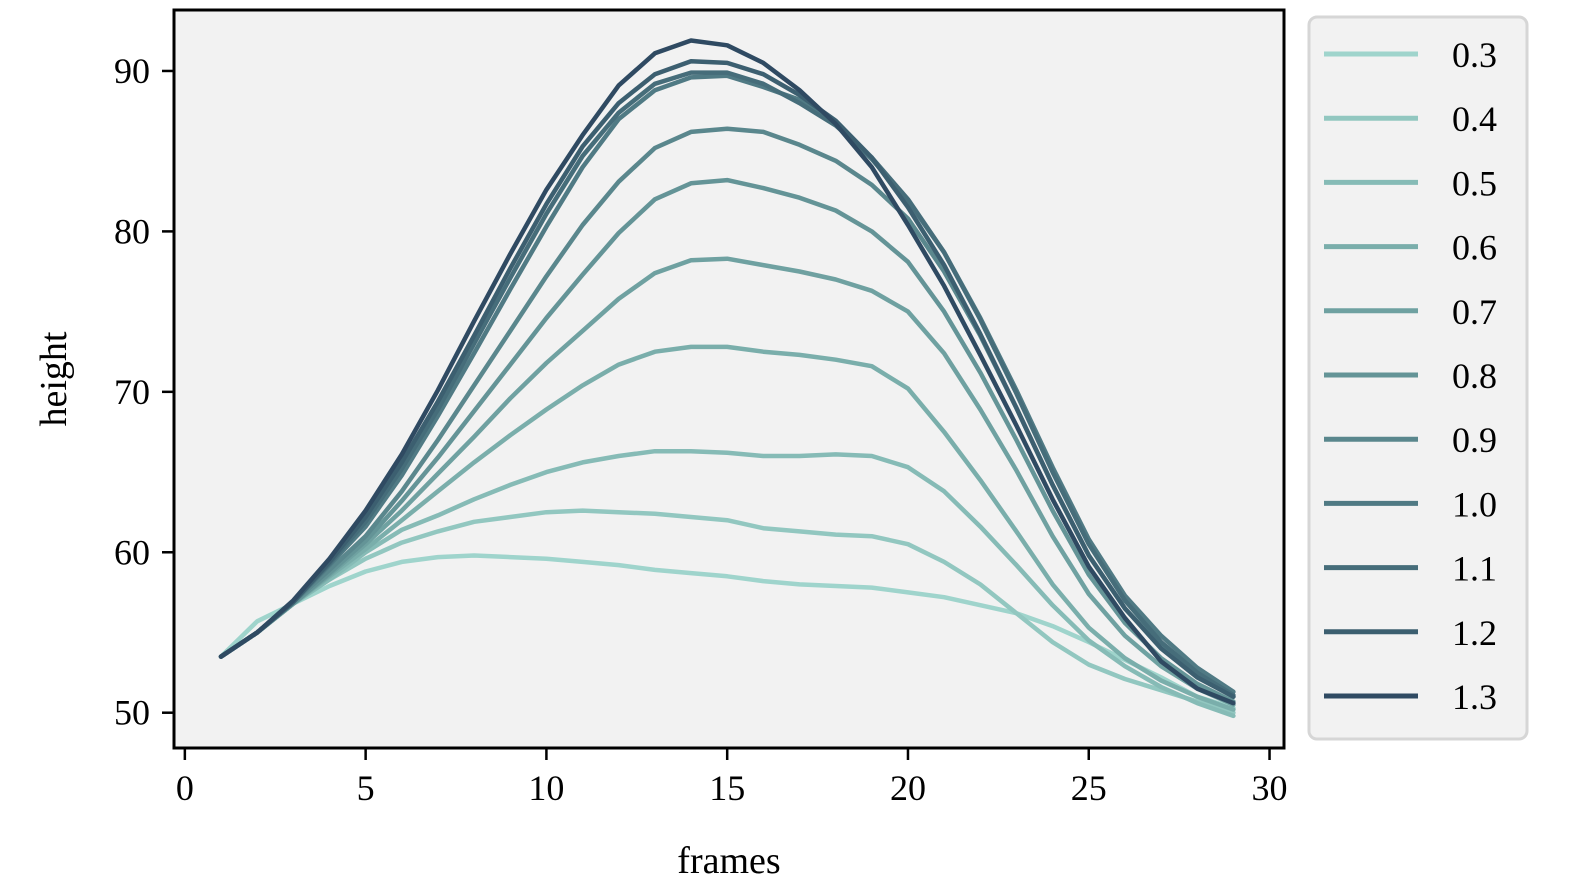 The width and height of the screenshot is (1576, 886). I want to click on y-axis-title: height, so click(54, 378).